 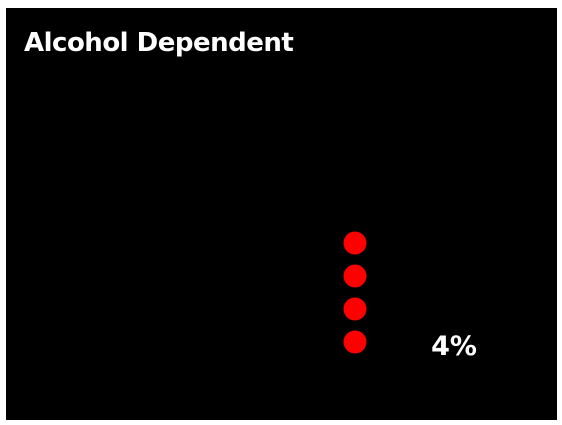 I want to click on dot-chart: 4%, so click(x=410, y=296).